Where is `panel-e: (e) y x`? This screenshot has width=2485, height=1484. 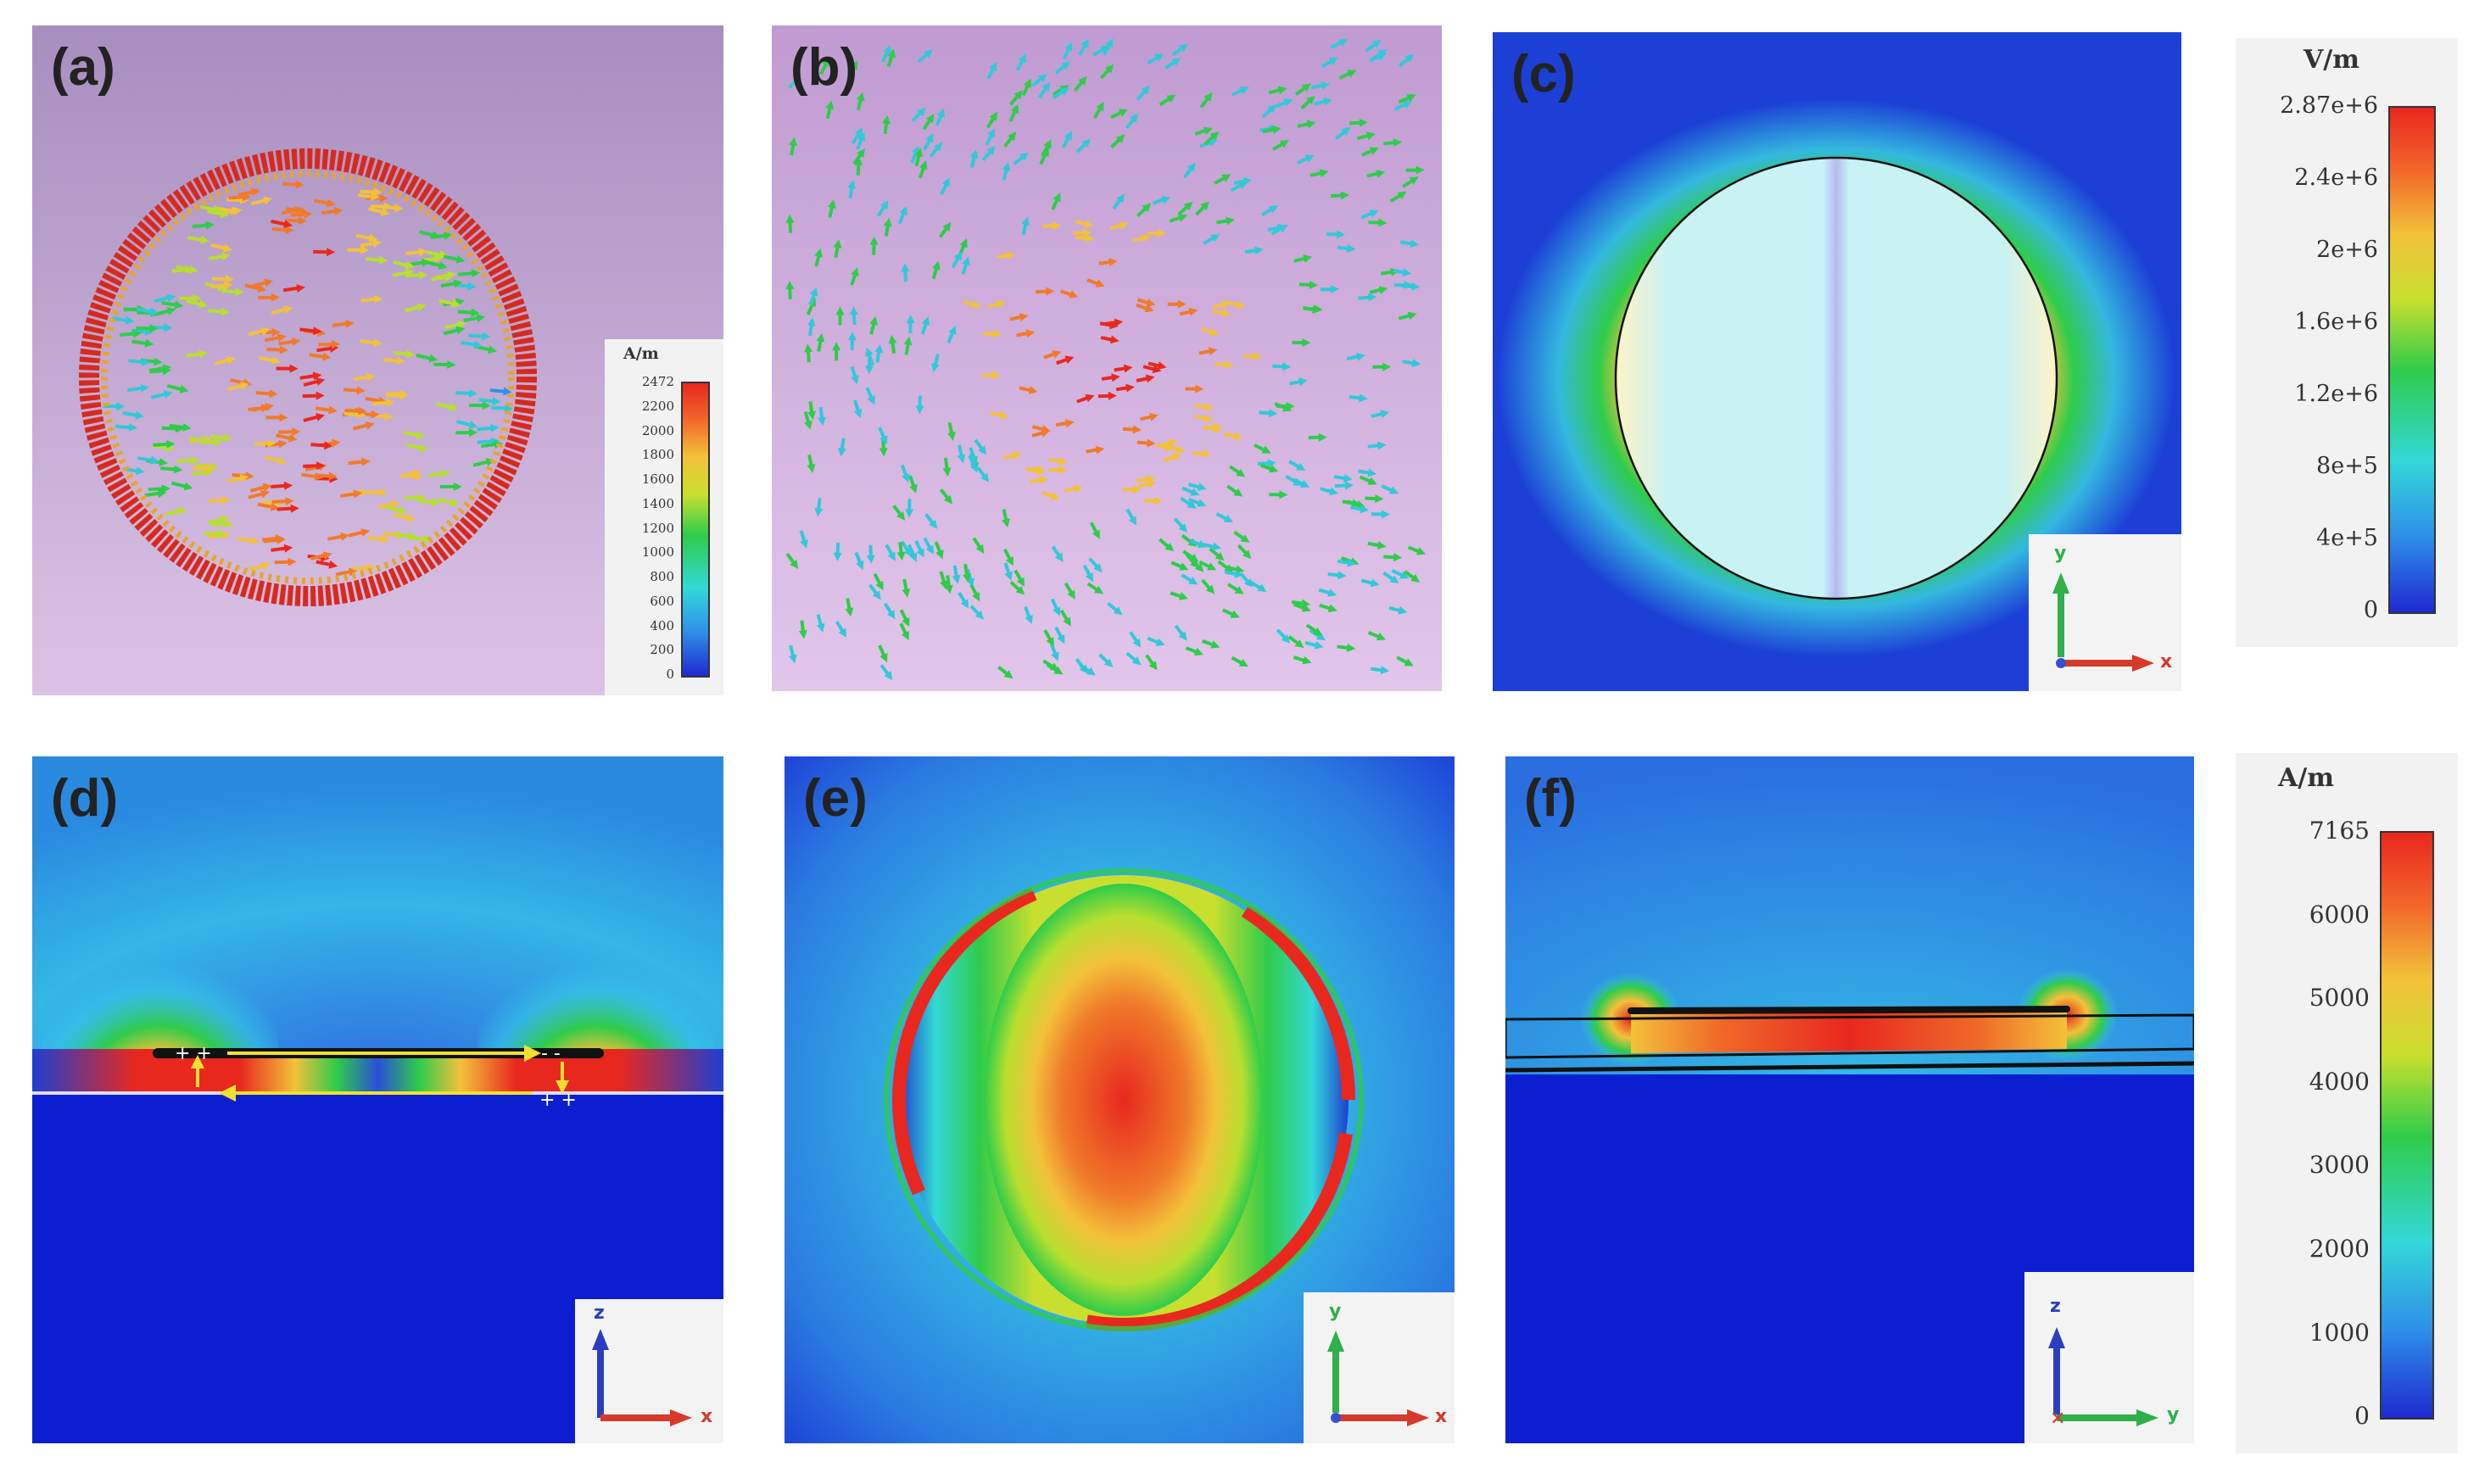 panel-e: (e) y x is located at coordinates (1120, 1099).